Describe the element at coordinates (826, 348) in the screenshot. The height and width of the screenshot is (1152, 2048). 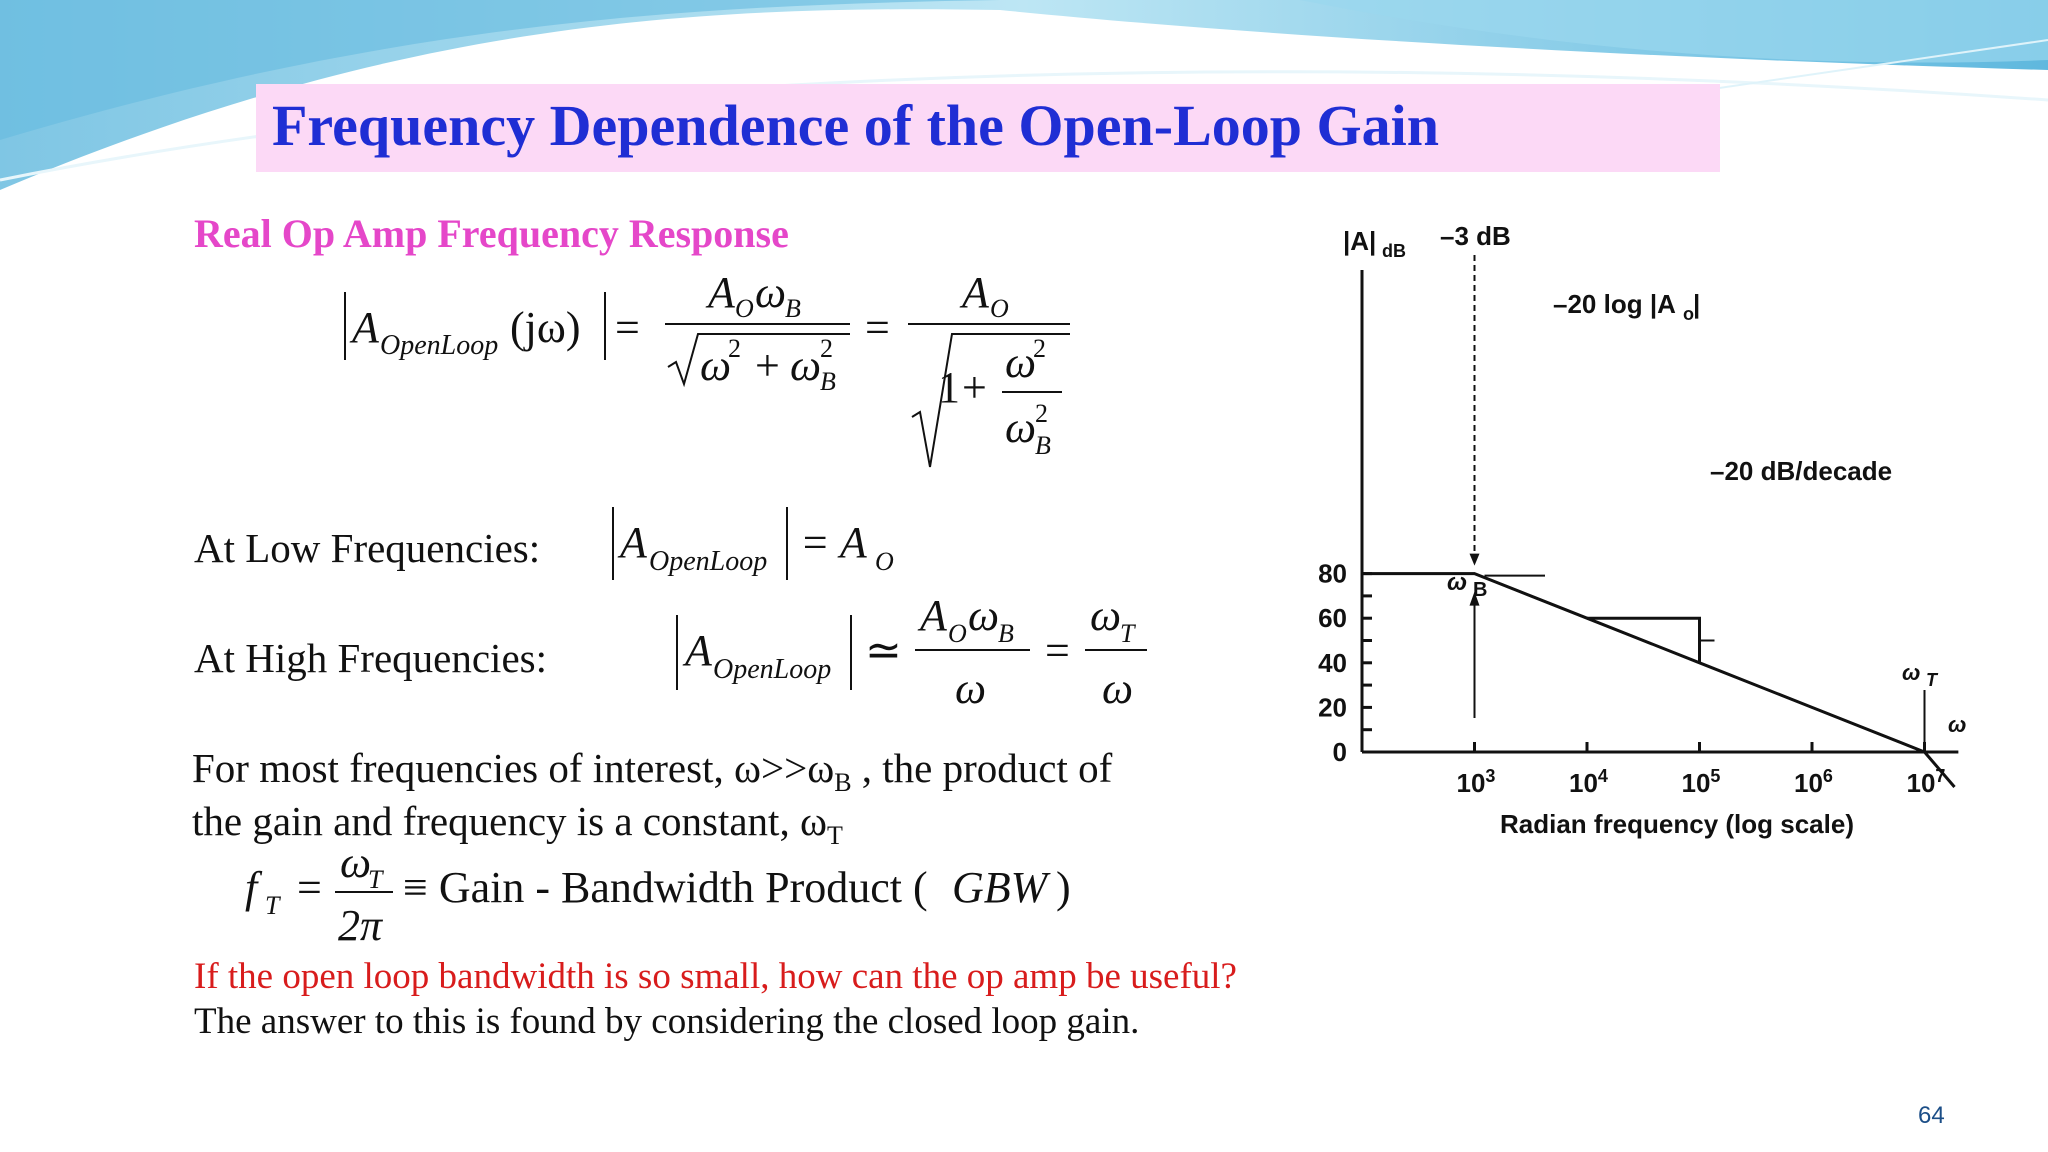
I see `eq-main-den1-sq2: 2` at that location.